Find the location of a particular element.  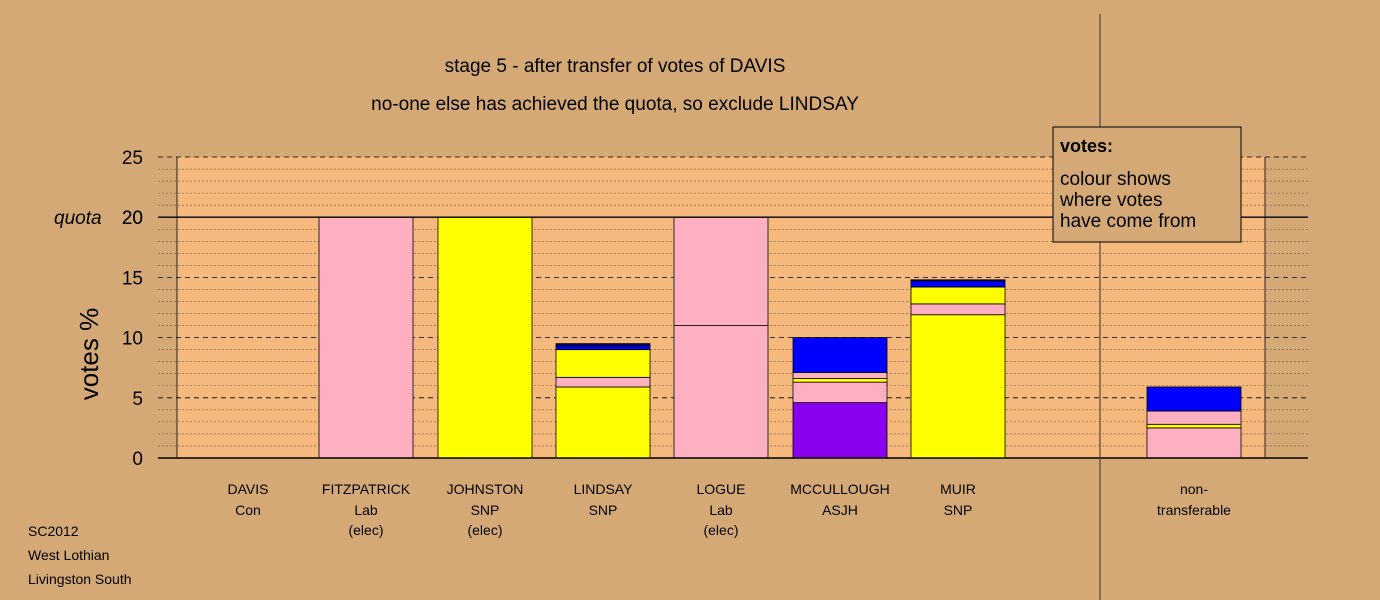

y-tick-label: 10 is located at coordinates (132, 339).